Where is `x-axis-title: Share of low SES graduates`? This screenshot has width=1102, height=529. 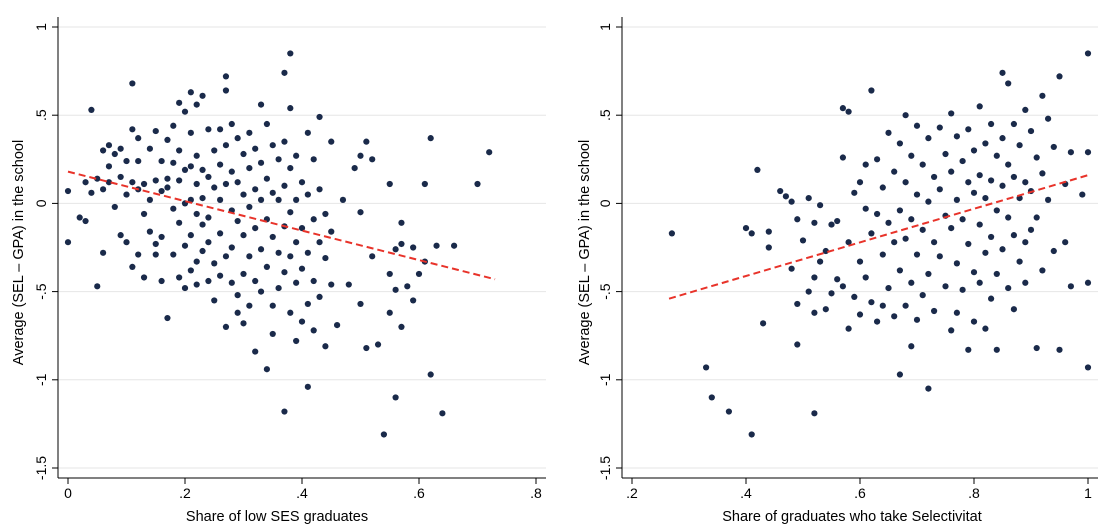 x-axis-title: Share of low SES graduates is located at coordinates (277, 517).